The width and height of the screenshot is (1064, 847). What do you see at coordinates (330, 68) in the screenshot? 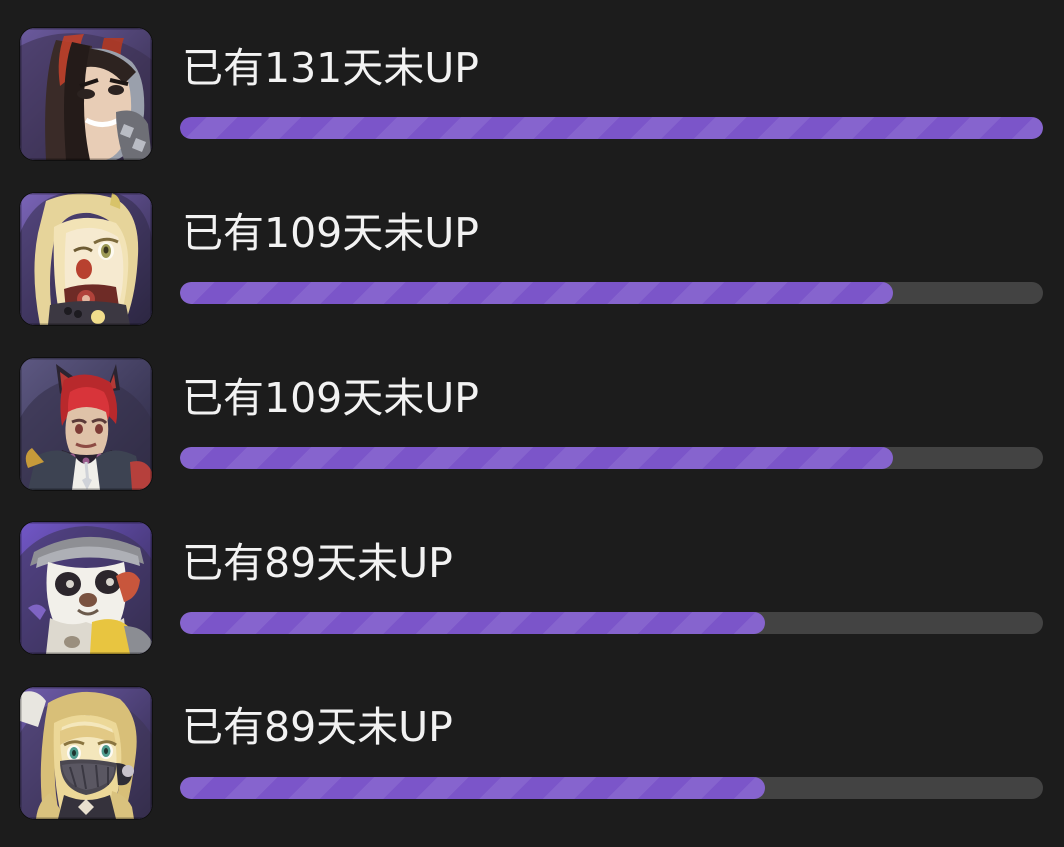
I see `days-since-up-label: 已有131天未UP` at bounding box center [330, 68].